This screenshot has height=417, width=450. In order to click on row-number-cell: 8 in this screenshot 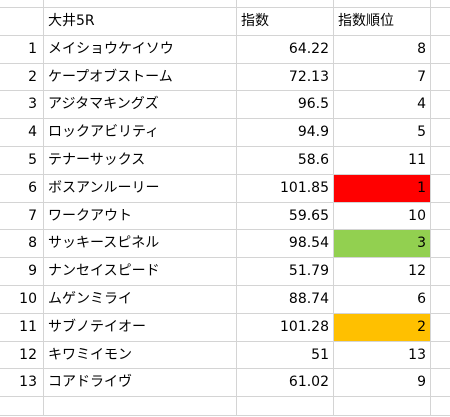, I will do `click(22, 244)`.